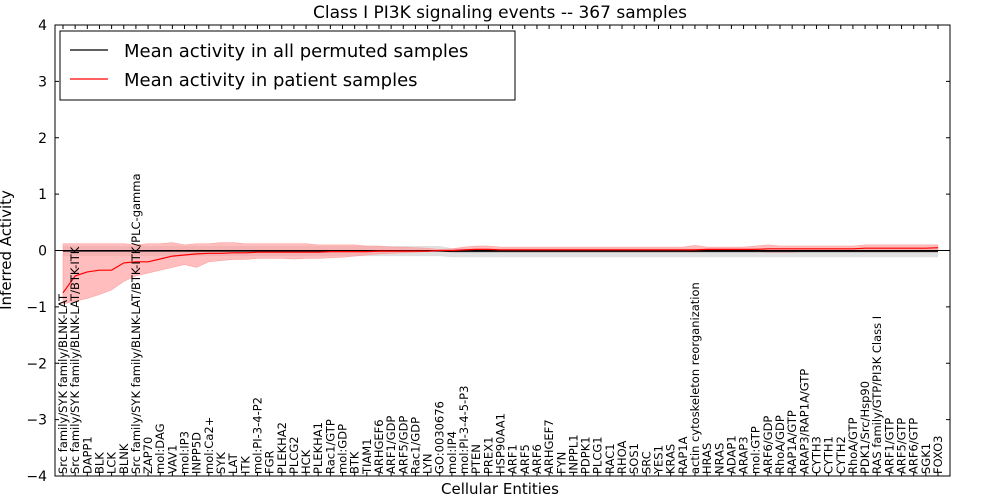 Image resolution: width=1000 pixels, height=500 pixels. I want to click on x-tick-label: mol:IP4, so click(452, 452).